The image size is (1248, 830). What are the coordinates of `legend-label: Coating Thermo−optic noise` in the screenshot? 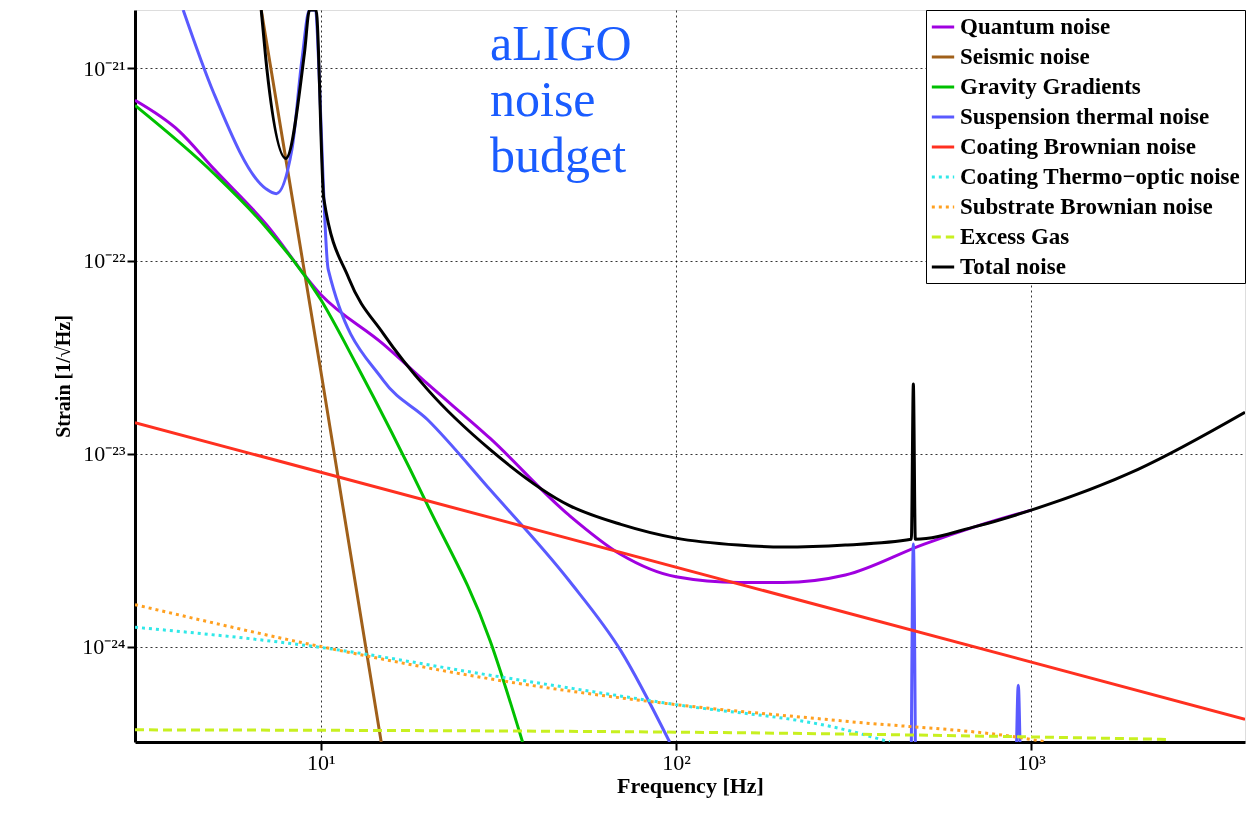 It's located at (1100, 176).